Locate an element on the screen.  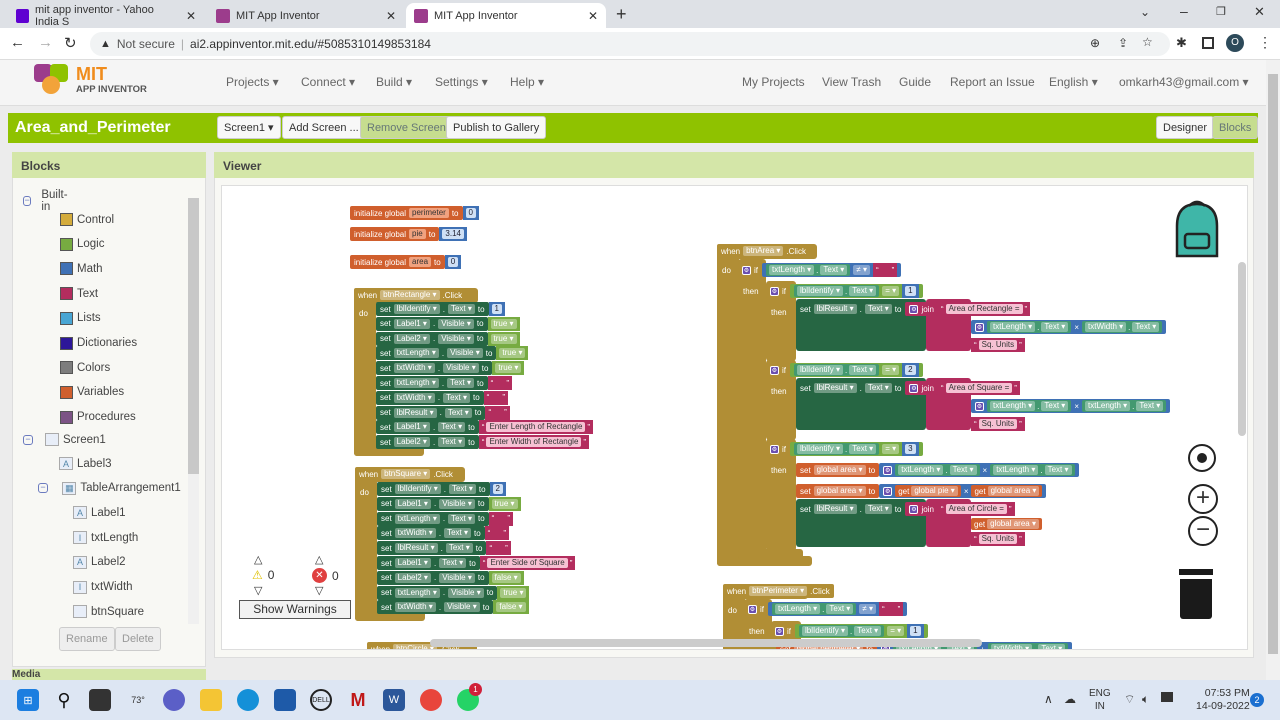
block-row: “Sq. Units” is located at coordinates (998, 539).